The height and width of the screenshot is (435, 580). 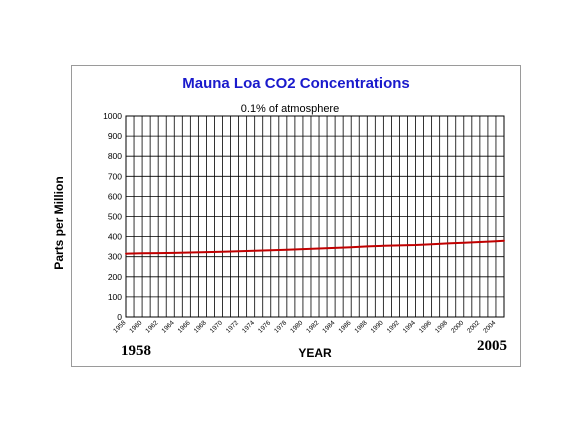 What do you see at coordinates (280, 326) in the screenshot?
I see `x-tick-label: 1978` at bounding box center [280, 326].